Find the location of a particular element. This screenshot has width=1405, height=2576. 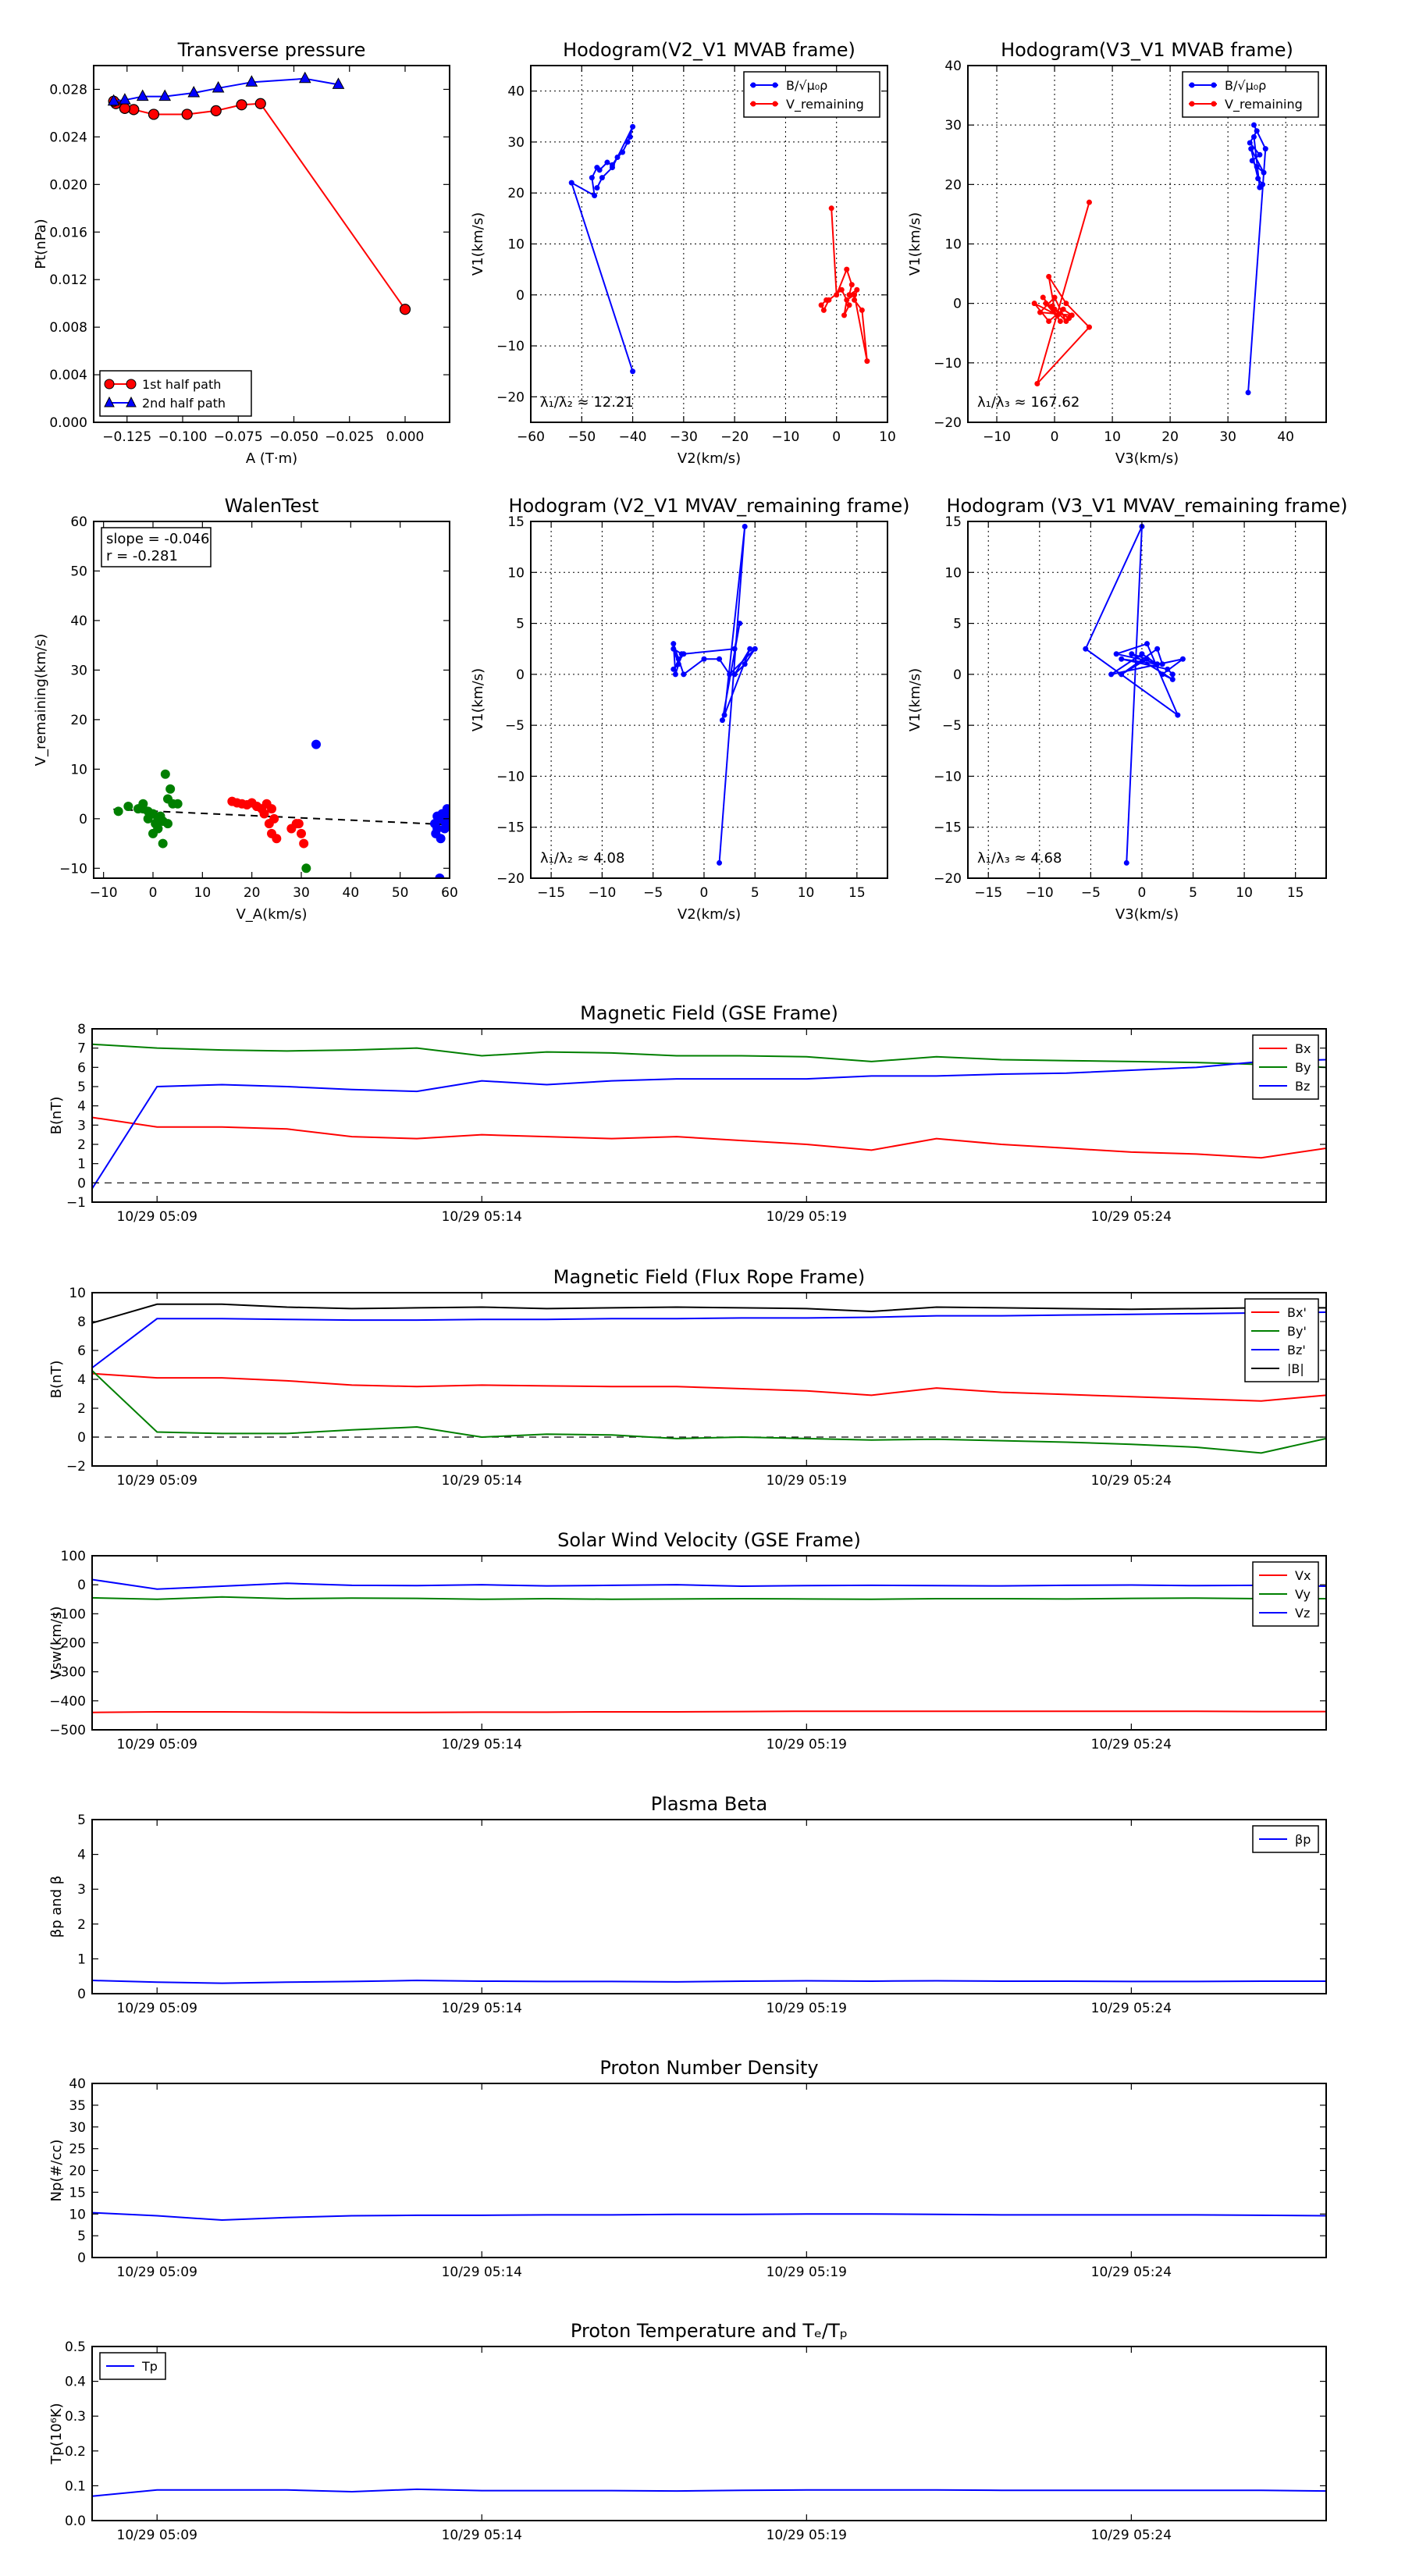

y-axis-label: B(nT) is located at coordinates (56, 1380).